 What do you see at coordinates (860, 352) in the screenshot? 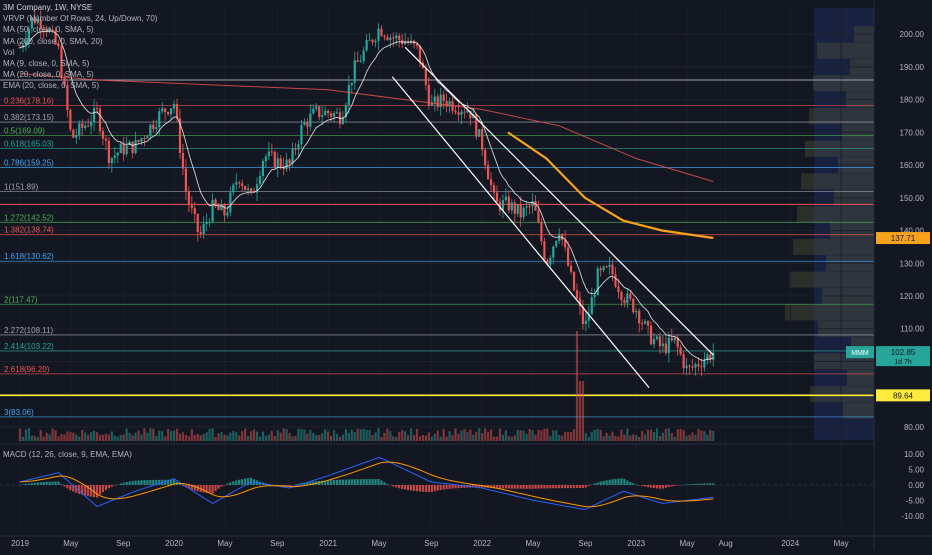
I see `symbol-tag` at bounding box center [860, 352].